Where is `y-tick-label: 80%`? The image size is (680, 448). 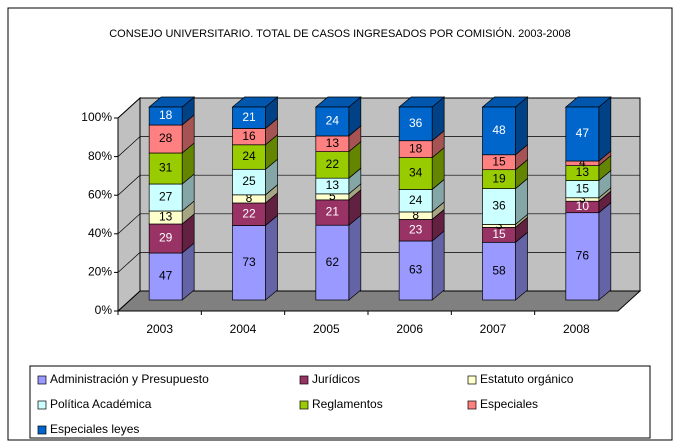 y-tick-label: 80% is located at coordinates (100, 156).